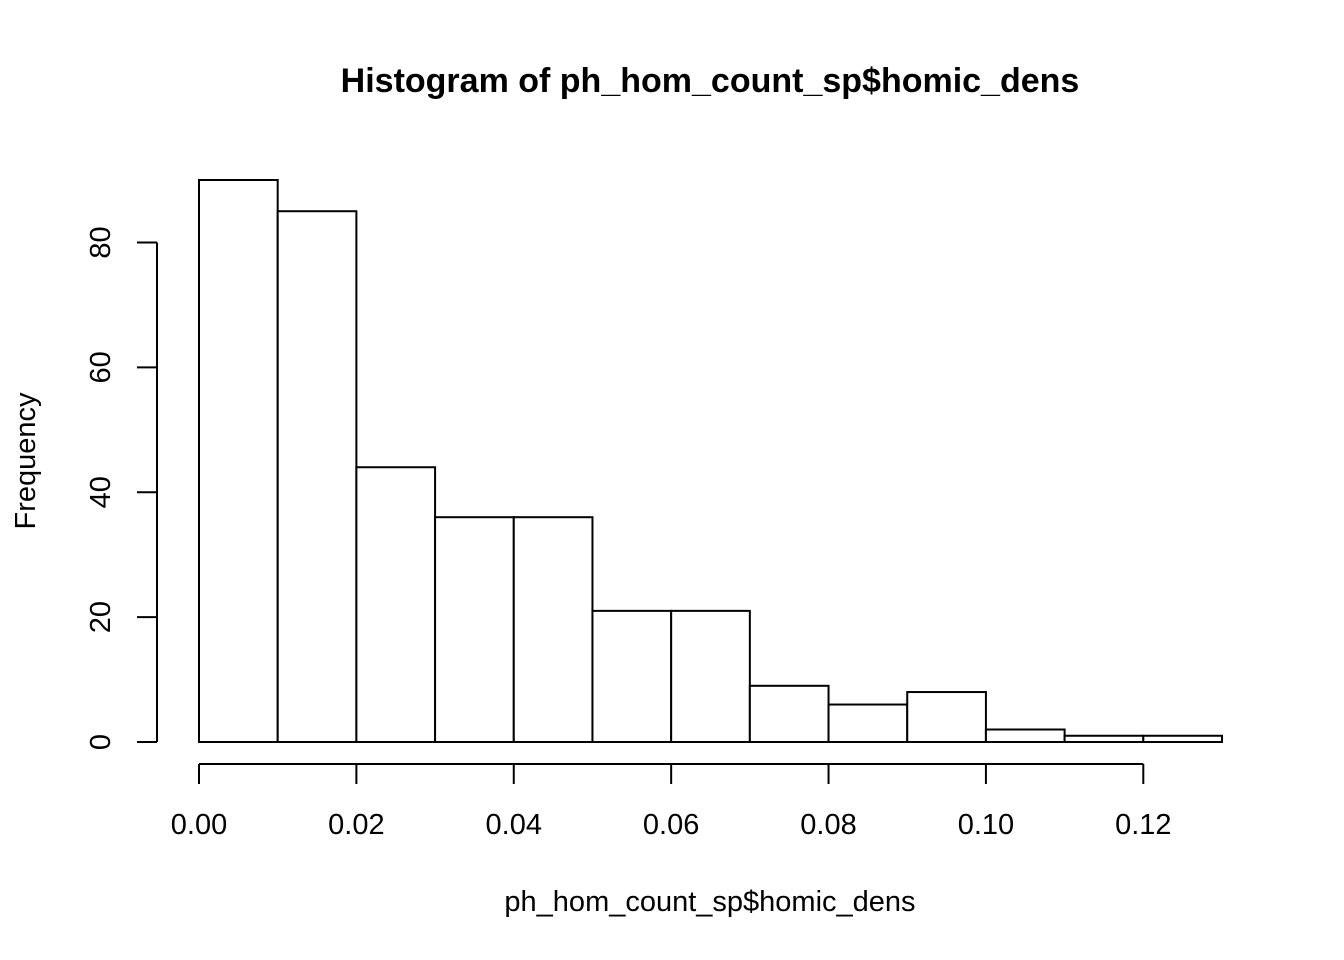  Describe the element at coordinates (101, 492) in the screenshot. I see `y-tick-label: 40` at that location.